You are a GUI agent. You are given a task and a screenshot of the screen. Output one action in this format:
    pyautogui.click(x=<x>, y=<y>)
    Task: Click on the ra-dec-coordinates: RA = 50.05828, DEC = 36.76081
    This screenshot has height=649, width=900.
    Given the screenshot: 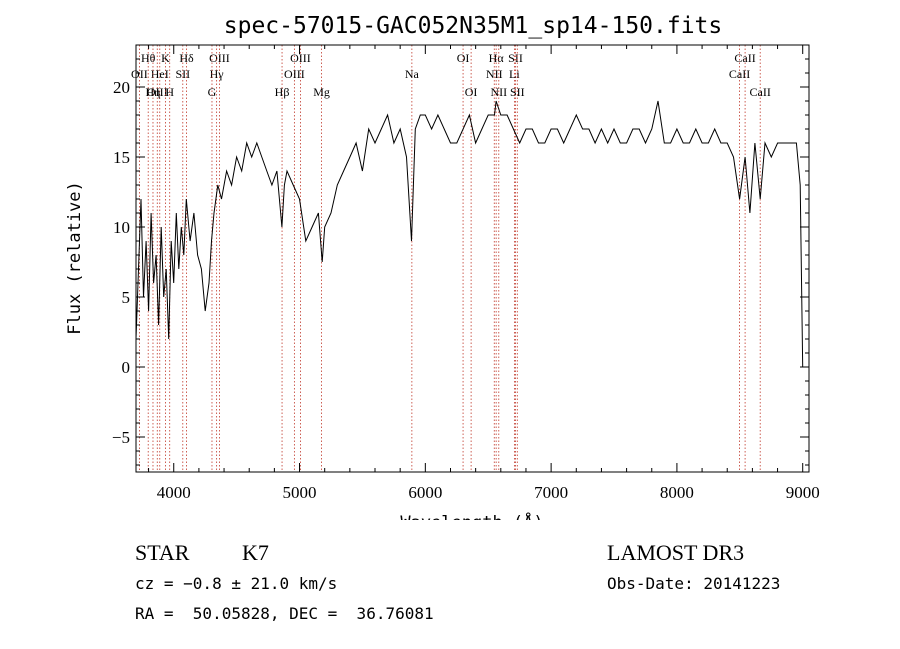 What is the action you would take?
    pyautogui.click(x=284, y=613)
    